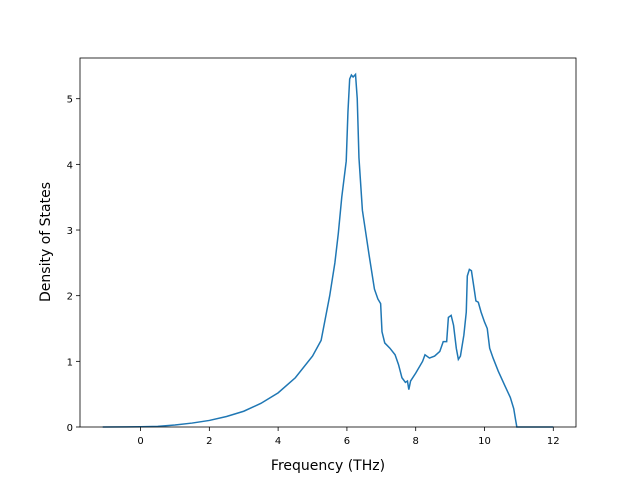 Image resolution: width=640 pixels, height=480 pixels. I want to click on y-tick-label: 1, so click(70, 362).